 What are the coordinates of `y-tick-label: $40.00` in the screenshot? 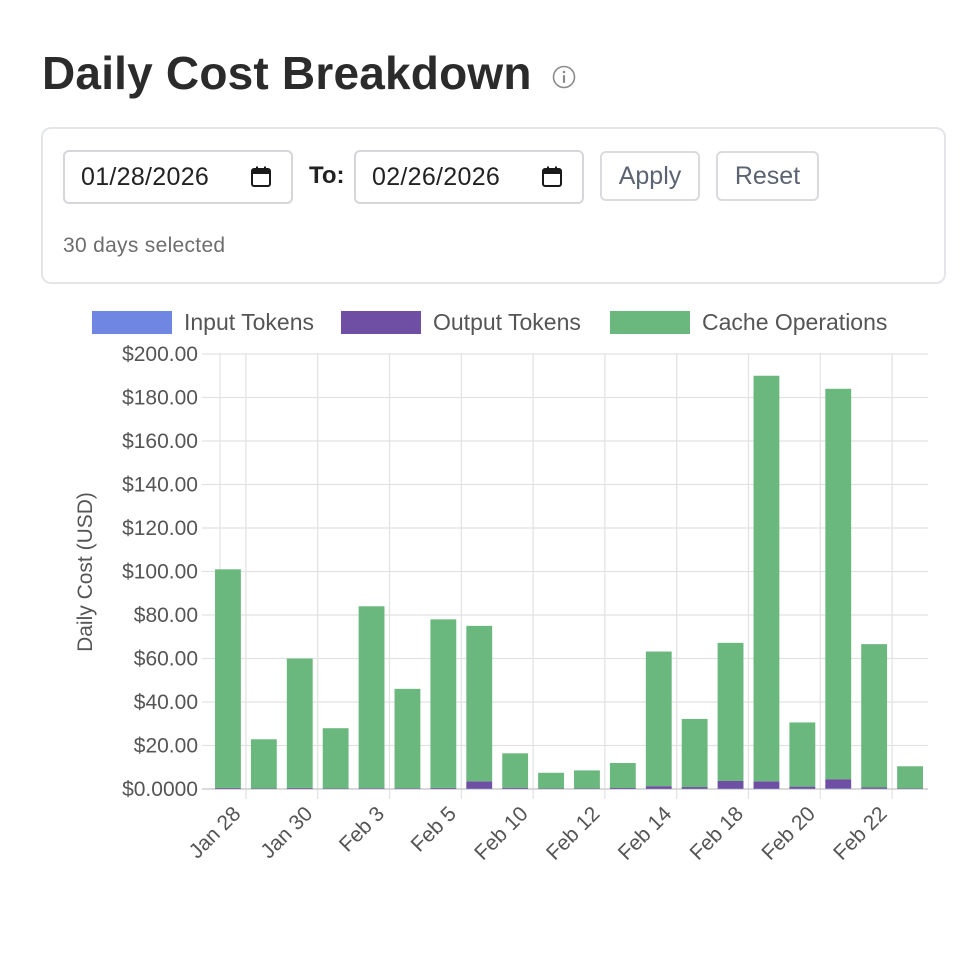 It's located at (166, 702).